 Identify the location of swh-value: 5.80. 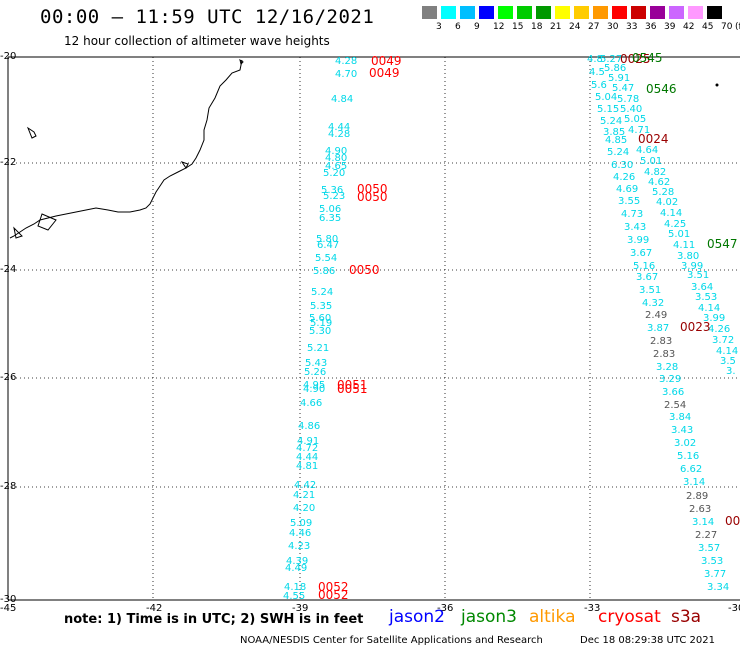
(327, 239).